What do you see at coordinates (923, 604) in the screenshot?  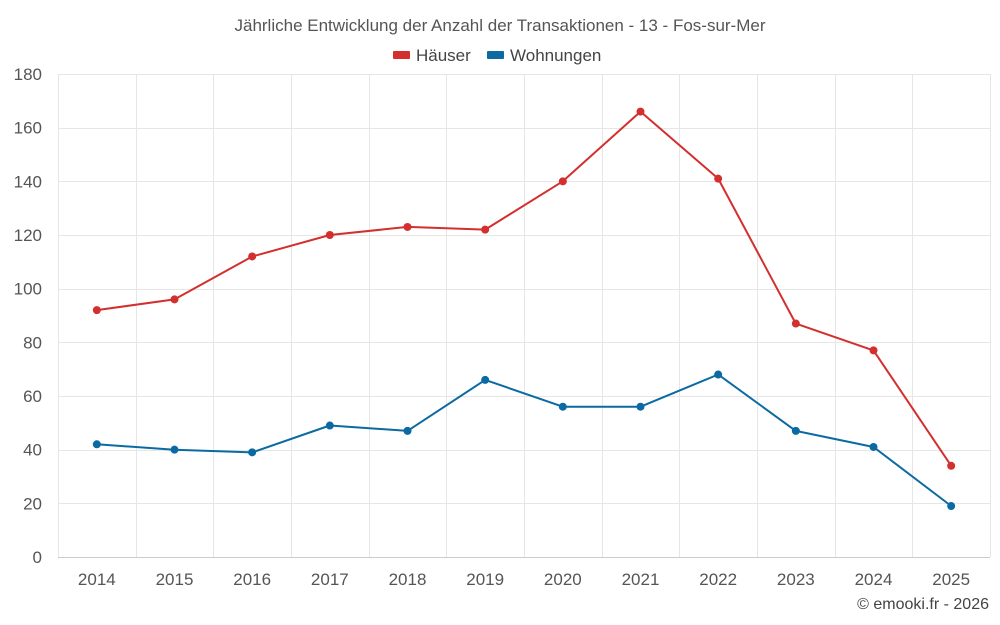 I see `credit-text: © emooki.fr - 2026` at bounding box center [923, 604].